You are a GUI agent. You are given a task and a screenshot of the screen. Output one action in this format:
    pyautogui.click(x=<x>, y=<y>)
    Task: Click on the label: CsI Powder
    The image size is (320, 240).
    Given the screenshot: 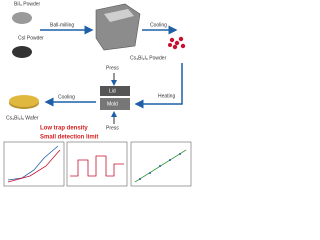 What is the action you would take?
    pyautogui.click(x=31, y=38)
    